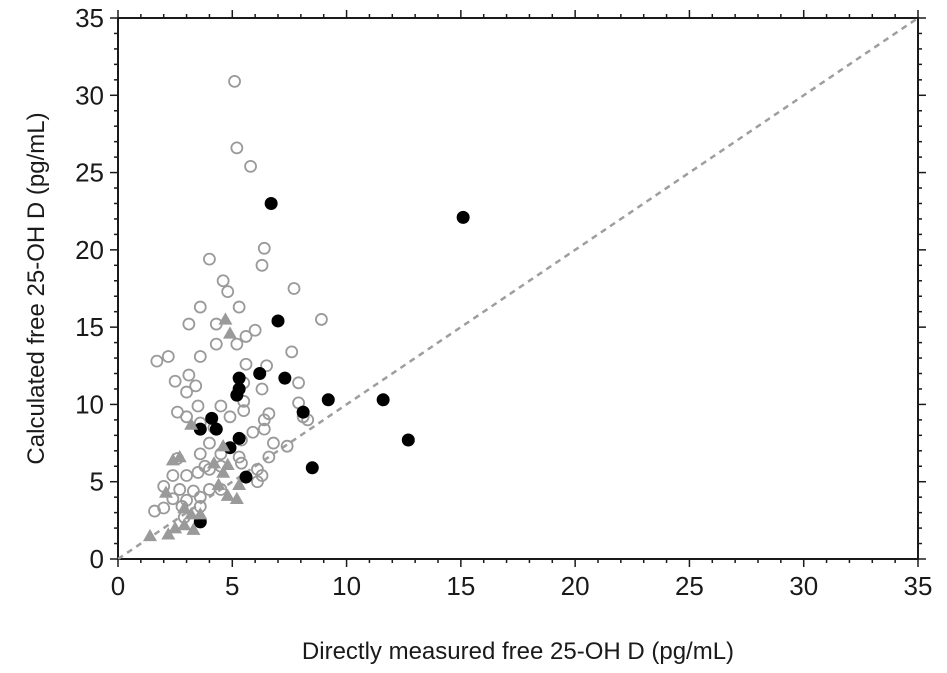 The image size is (947, 673). Describe the element at coordinates (89, 327) in the screenshot. I see `y-tick-label: 15` at that location.